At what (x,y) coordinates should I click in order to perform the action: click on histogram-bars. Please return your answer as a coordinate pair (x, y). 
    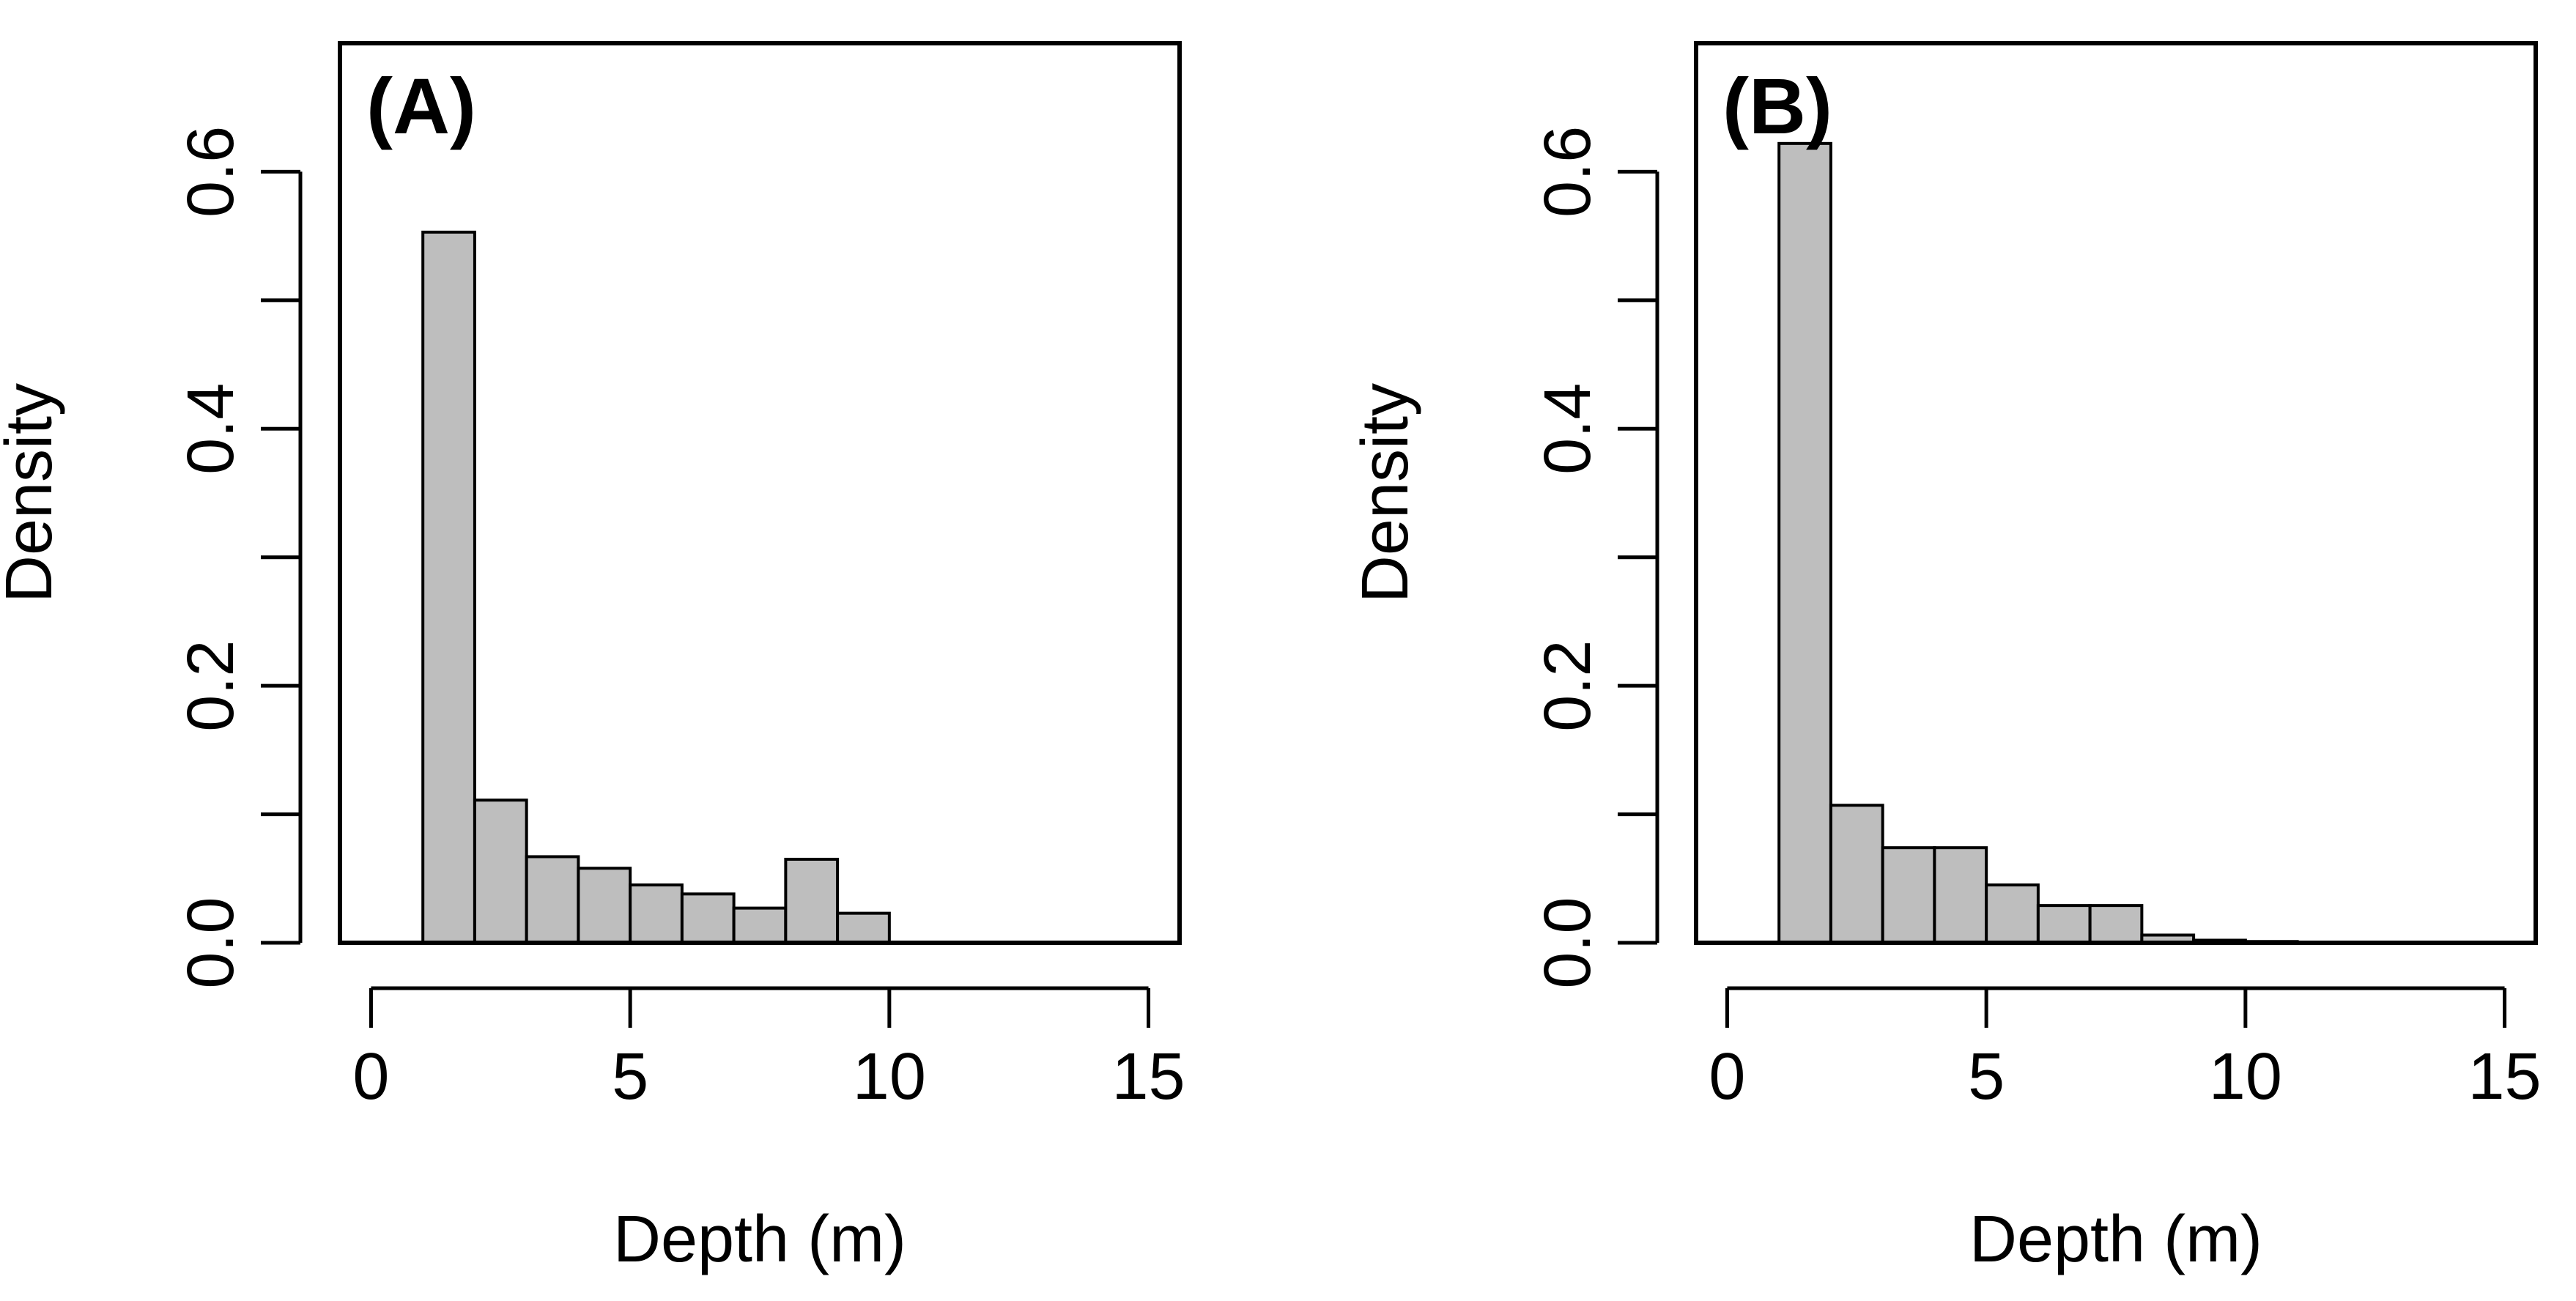
    Looking at the image, I should click on (656, 587).